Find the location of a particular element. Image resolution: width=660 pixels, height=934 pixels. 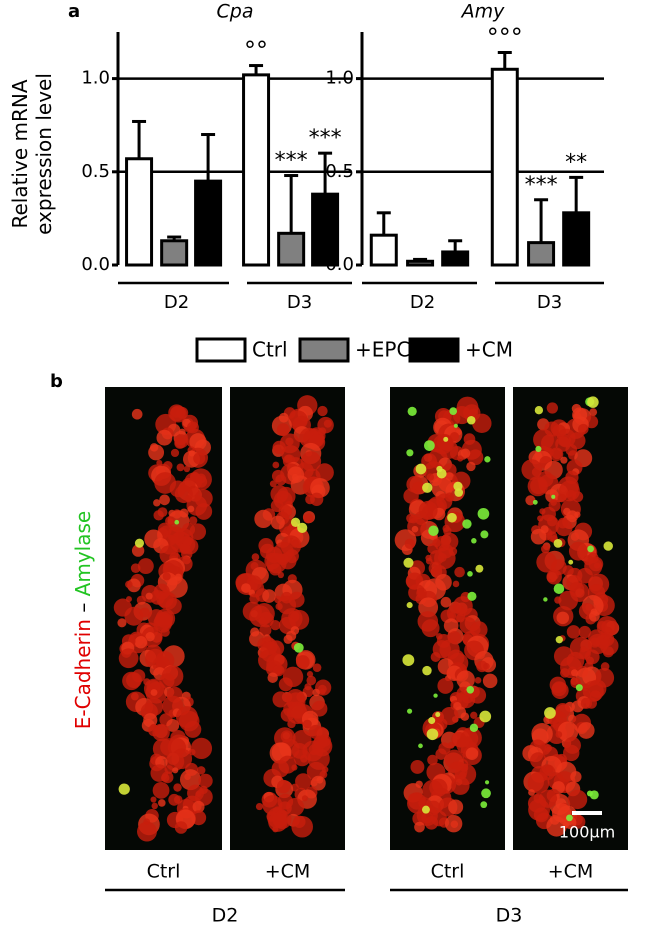

legend-label: +EPC is located at coordinates (382, 350).